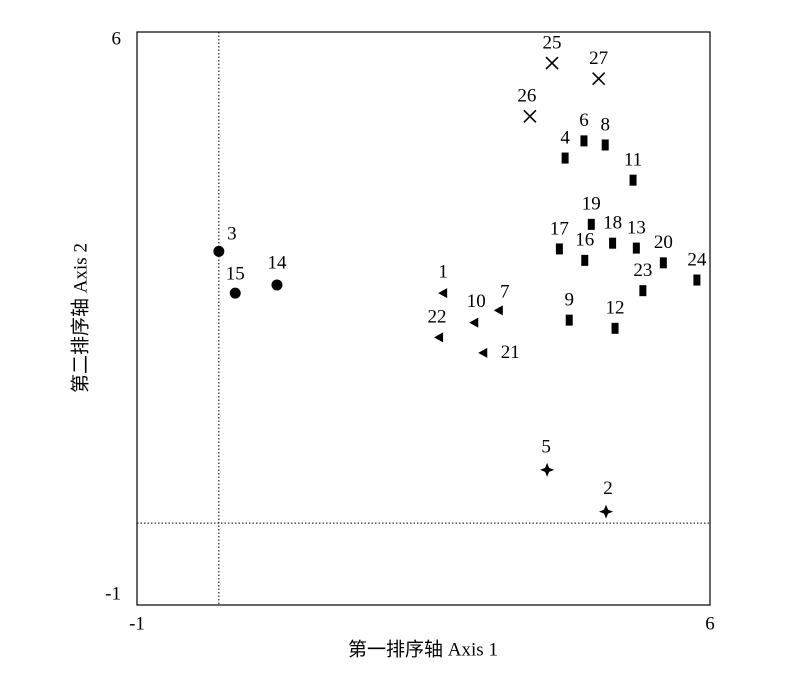 The image size is (800, 677). Describe the element at coordinates (510, 352) in the screenshot. I see `point-label: 21` at that location.